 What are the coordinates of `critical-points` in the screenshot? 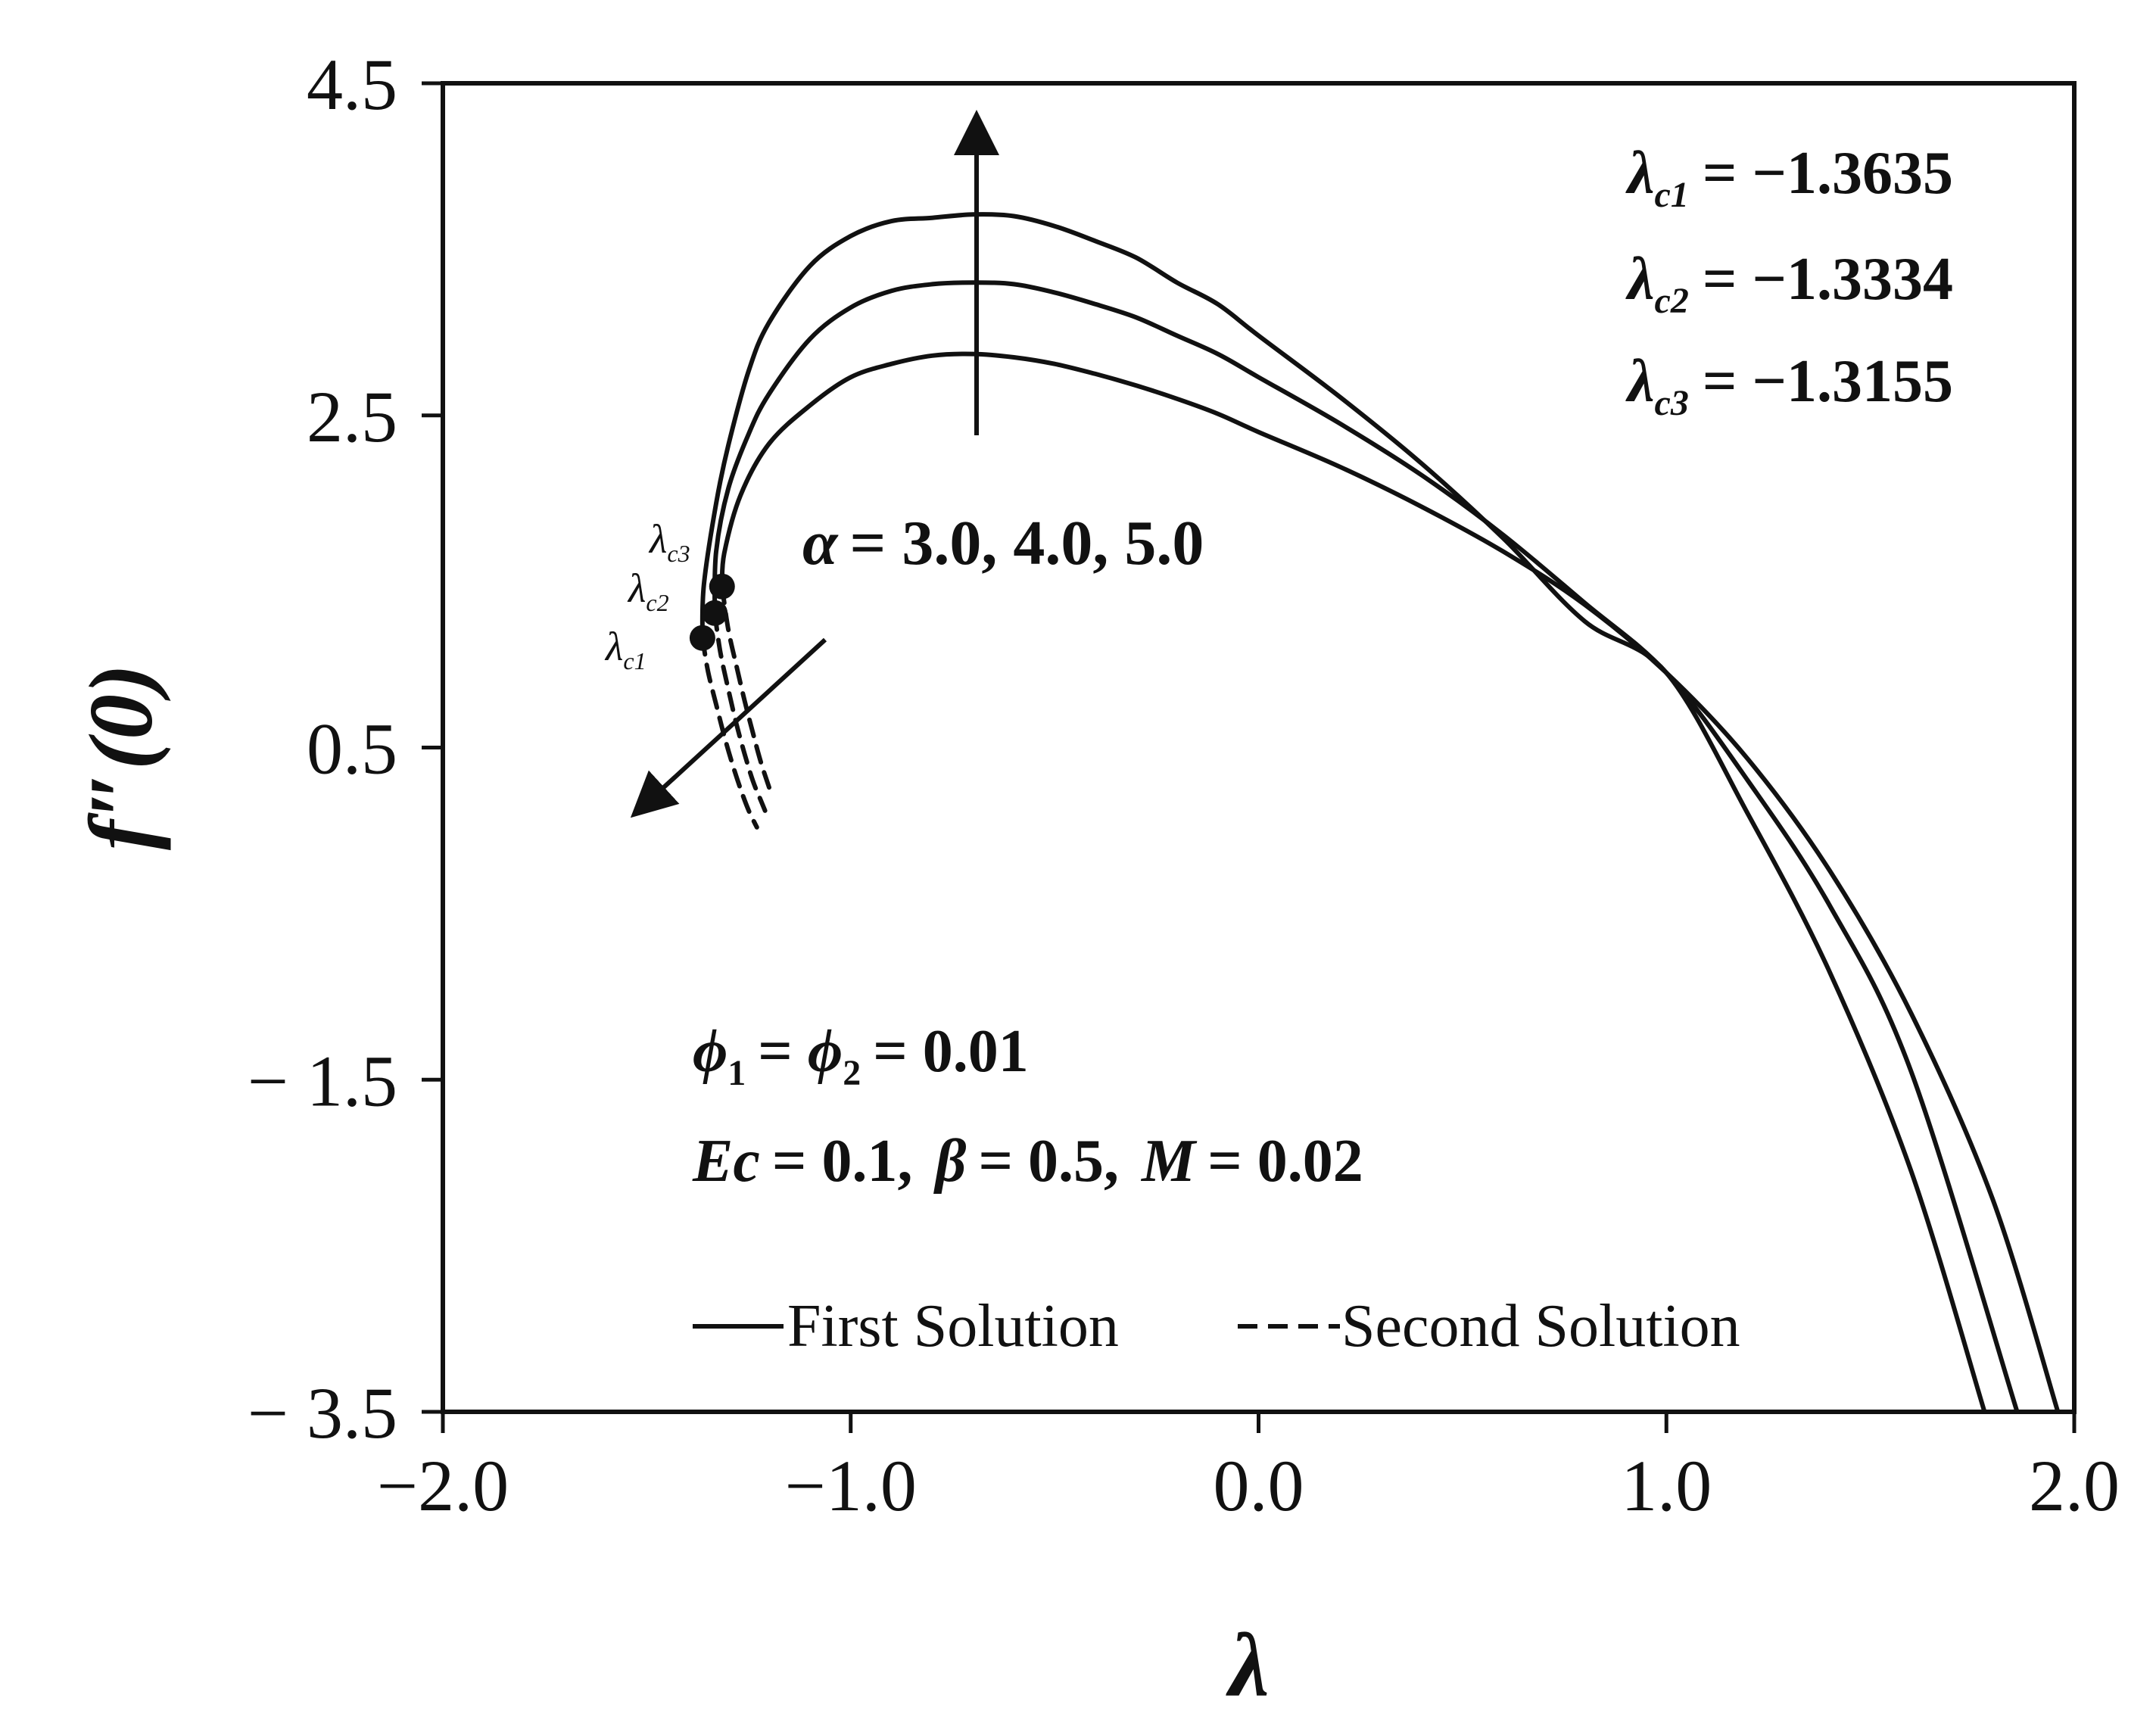 It's located at (712, 612).